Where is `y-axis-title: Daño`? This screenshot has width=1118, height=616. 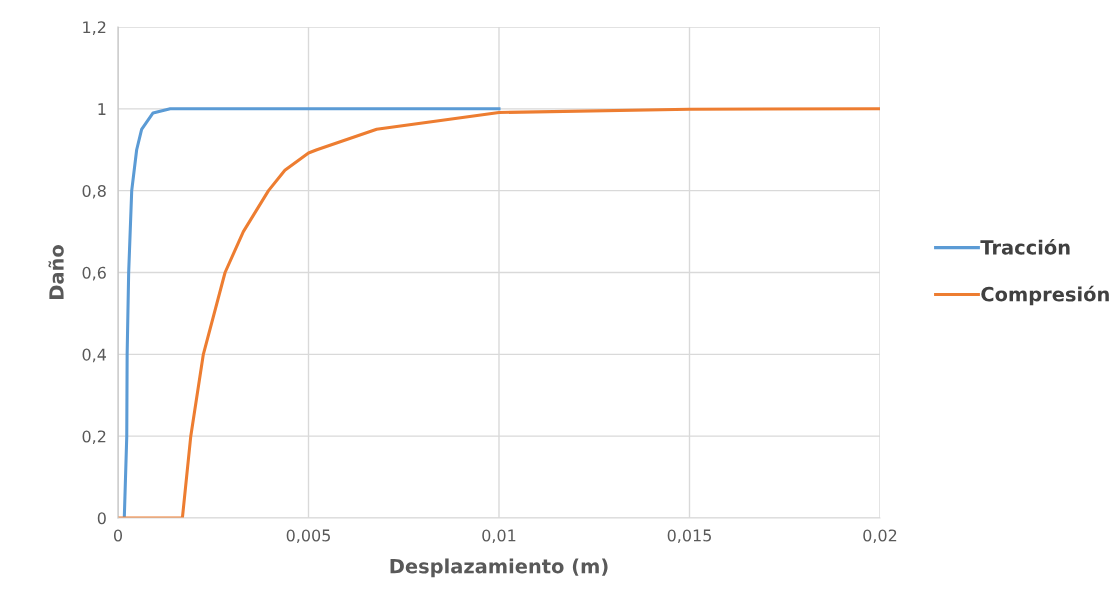
y-axis-title: Daño is located at coordinates (56, 272).